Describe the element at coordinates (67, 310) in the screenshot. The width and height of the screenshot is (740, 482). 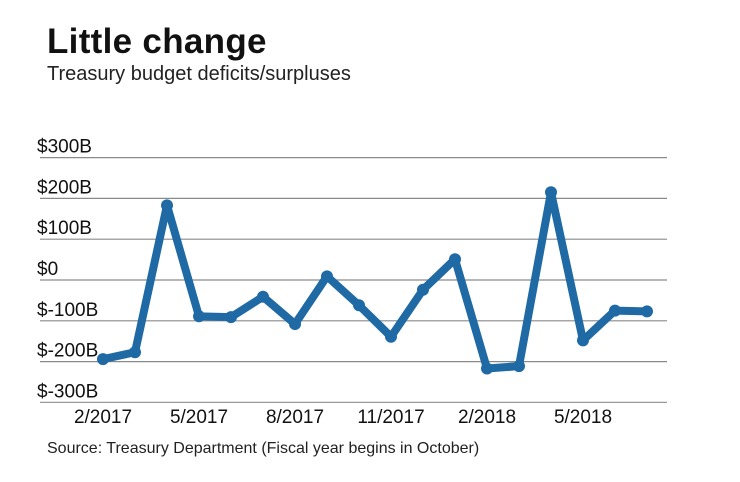
I see `y-tick-label: $-100B` at that location.